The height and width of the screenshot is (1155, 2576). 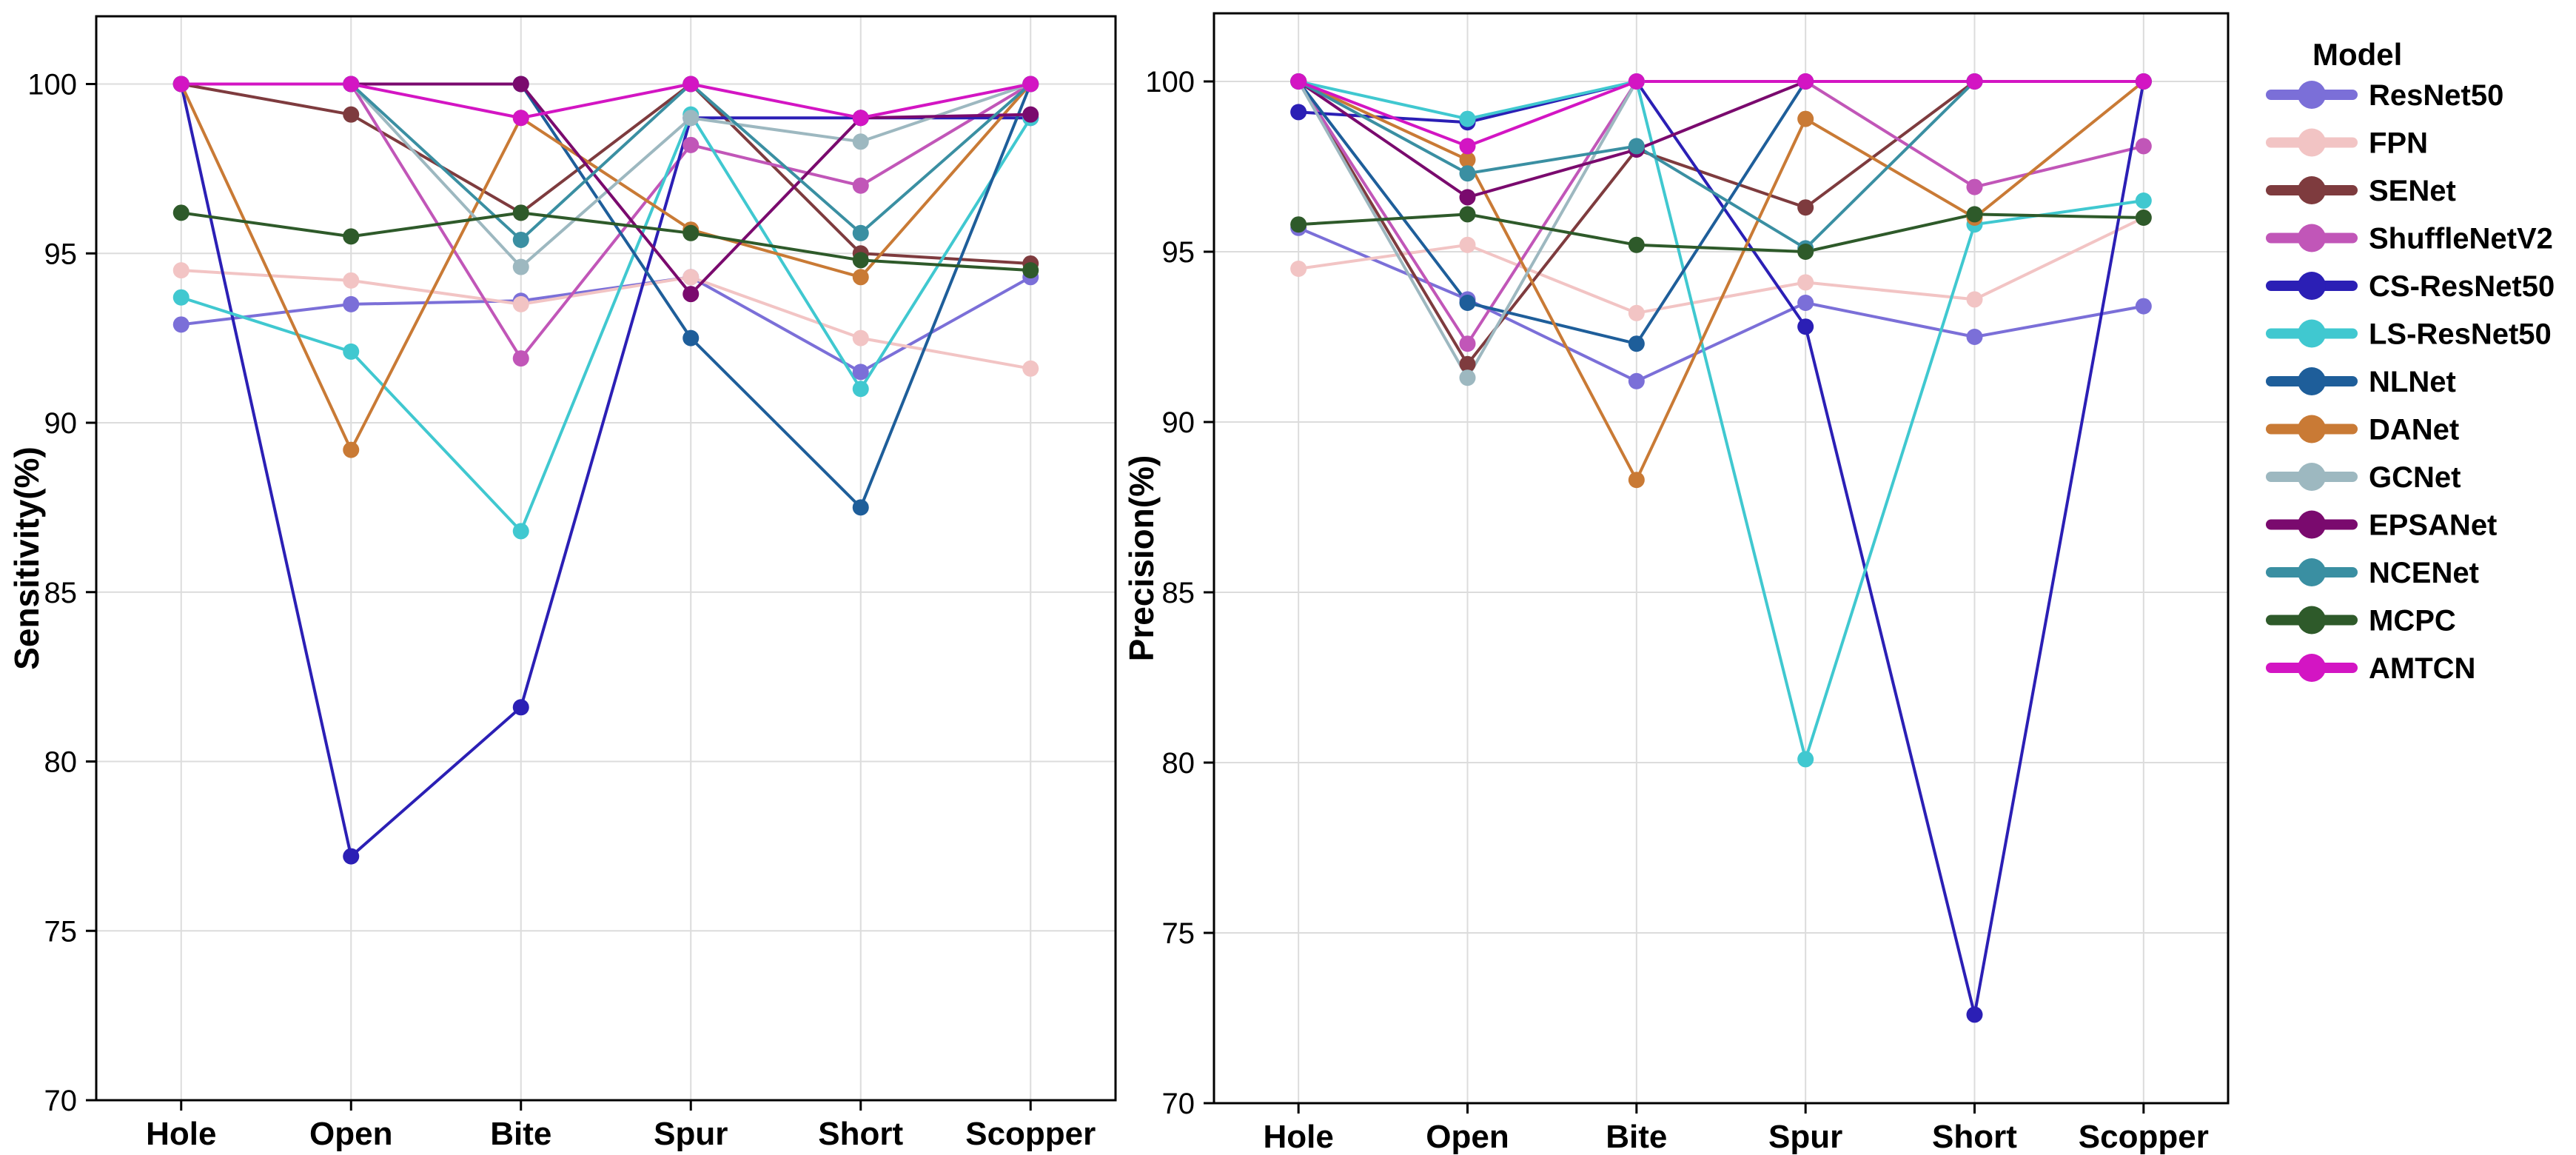 What do you see at coordinates (691, 1134) in the screenshot?
I see `x-tick-label: Spur` at bounding box center [691, 1134].